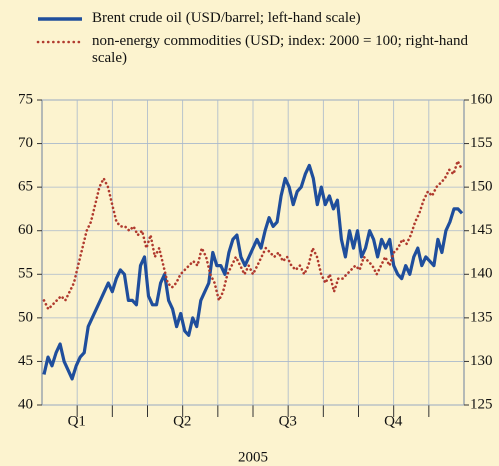 This screenshot has width=499, height=466. Describe the element at coordinates (25, 317) in the screenshot. I see `y-tick-label: 50` at that location.